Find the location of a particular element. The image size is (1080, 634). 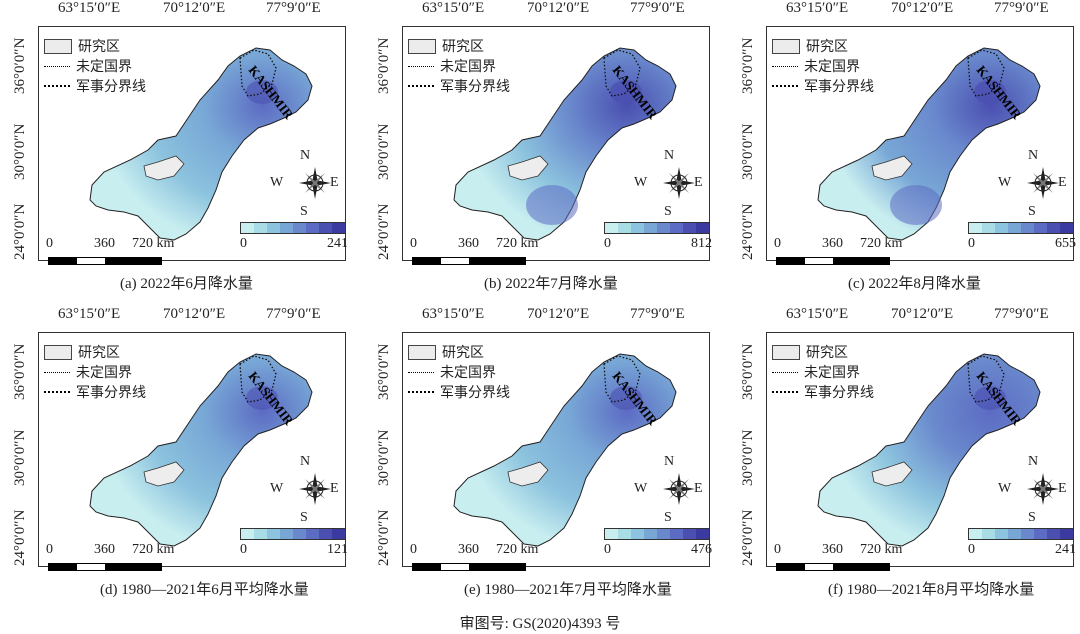

colorbar-max: 812 is located at coordinates (701, 243).